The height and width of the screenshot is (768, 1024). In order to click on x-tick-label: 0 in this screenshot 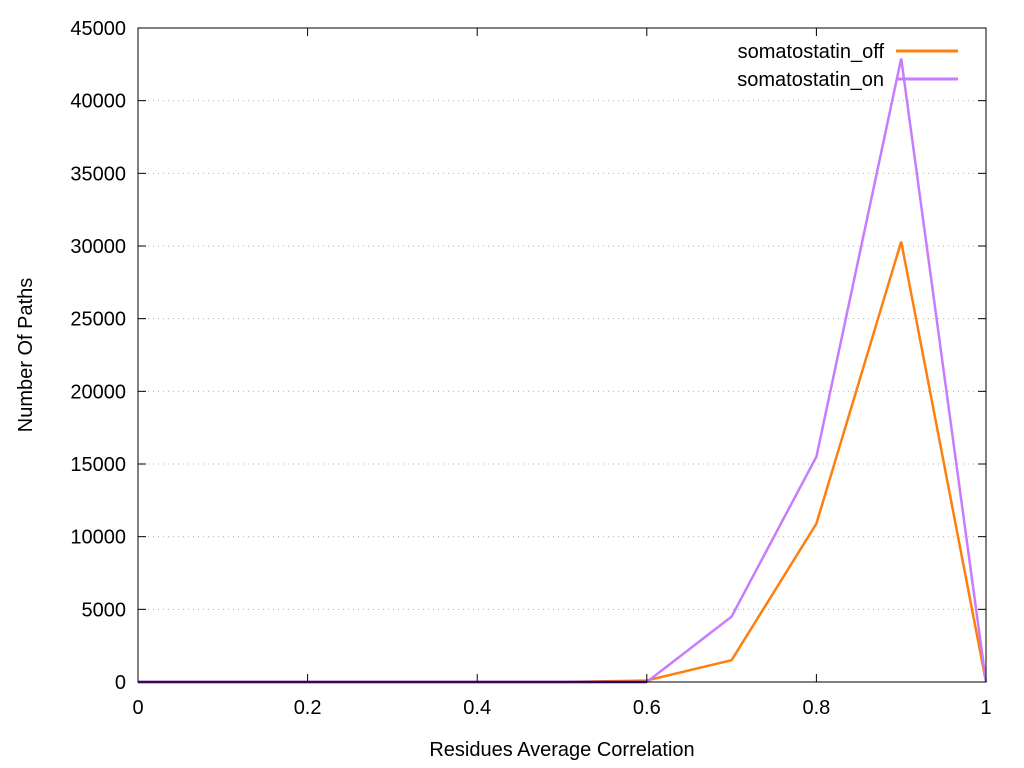, I will do `click(137, 708)`.